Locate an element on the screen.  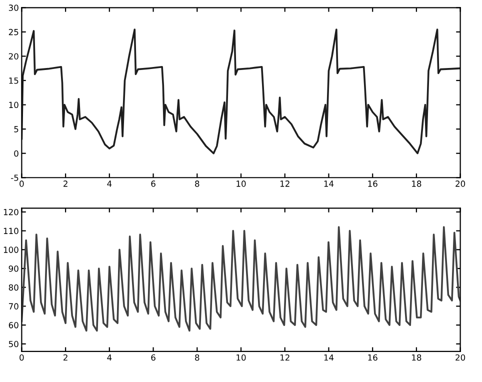
y-tick-label: 20 is located at coordinates (13, 56).